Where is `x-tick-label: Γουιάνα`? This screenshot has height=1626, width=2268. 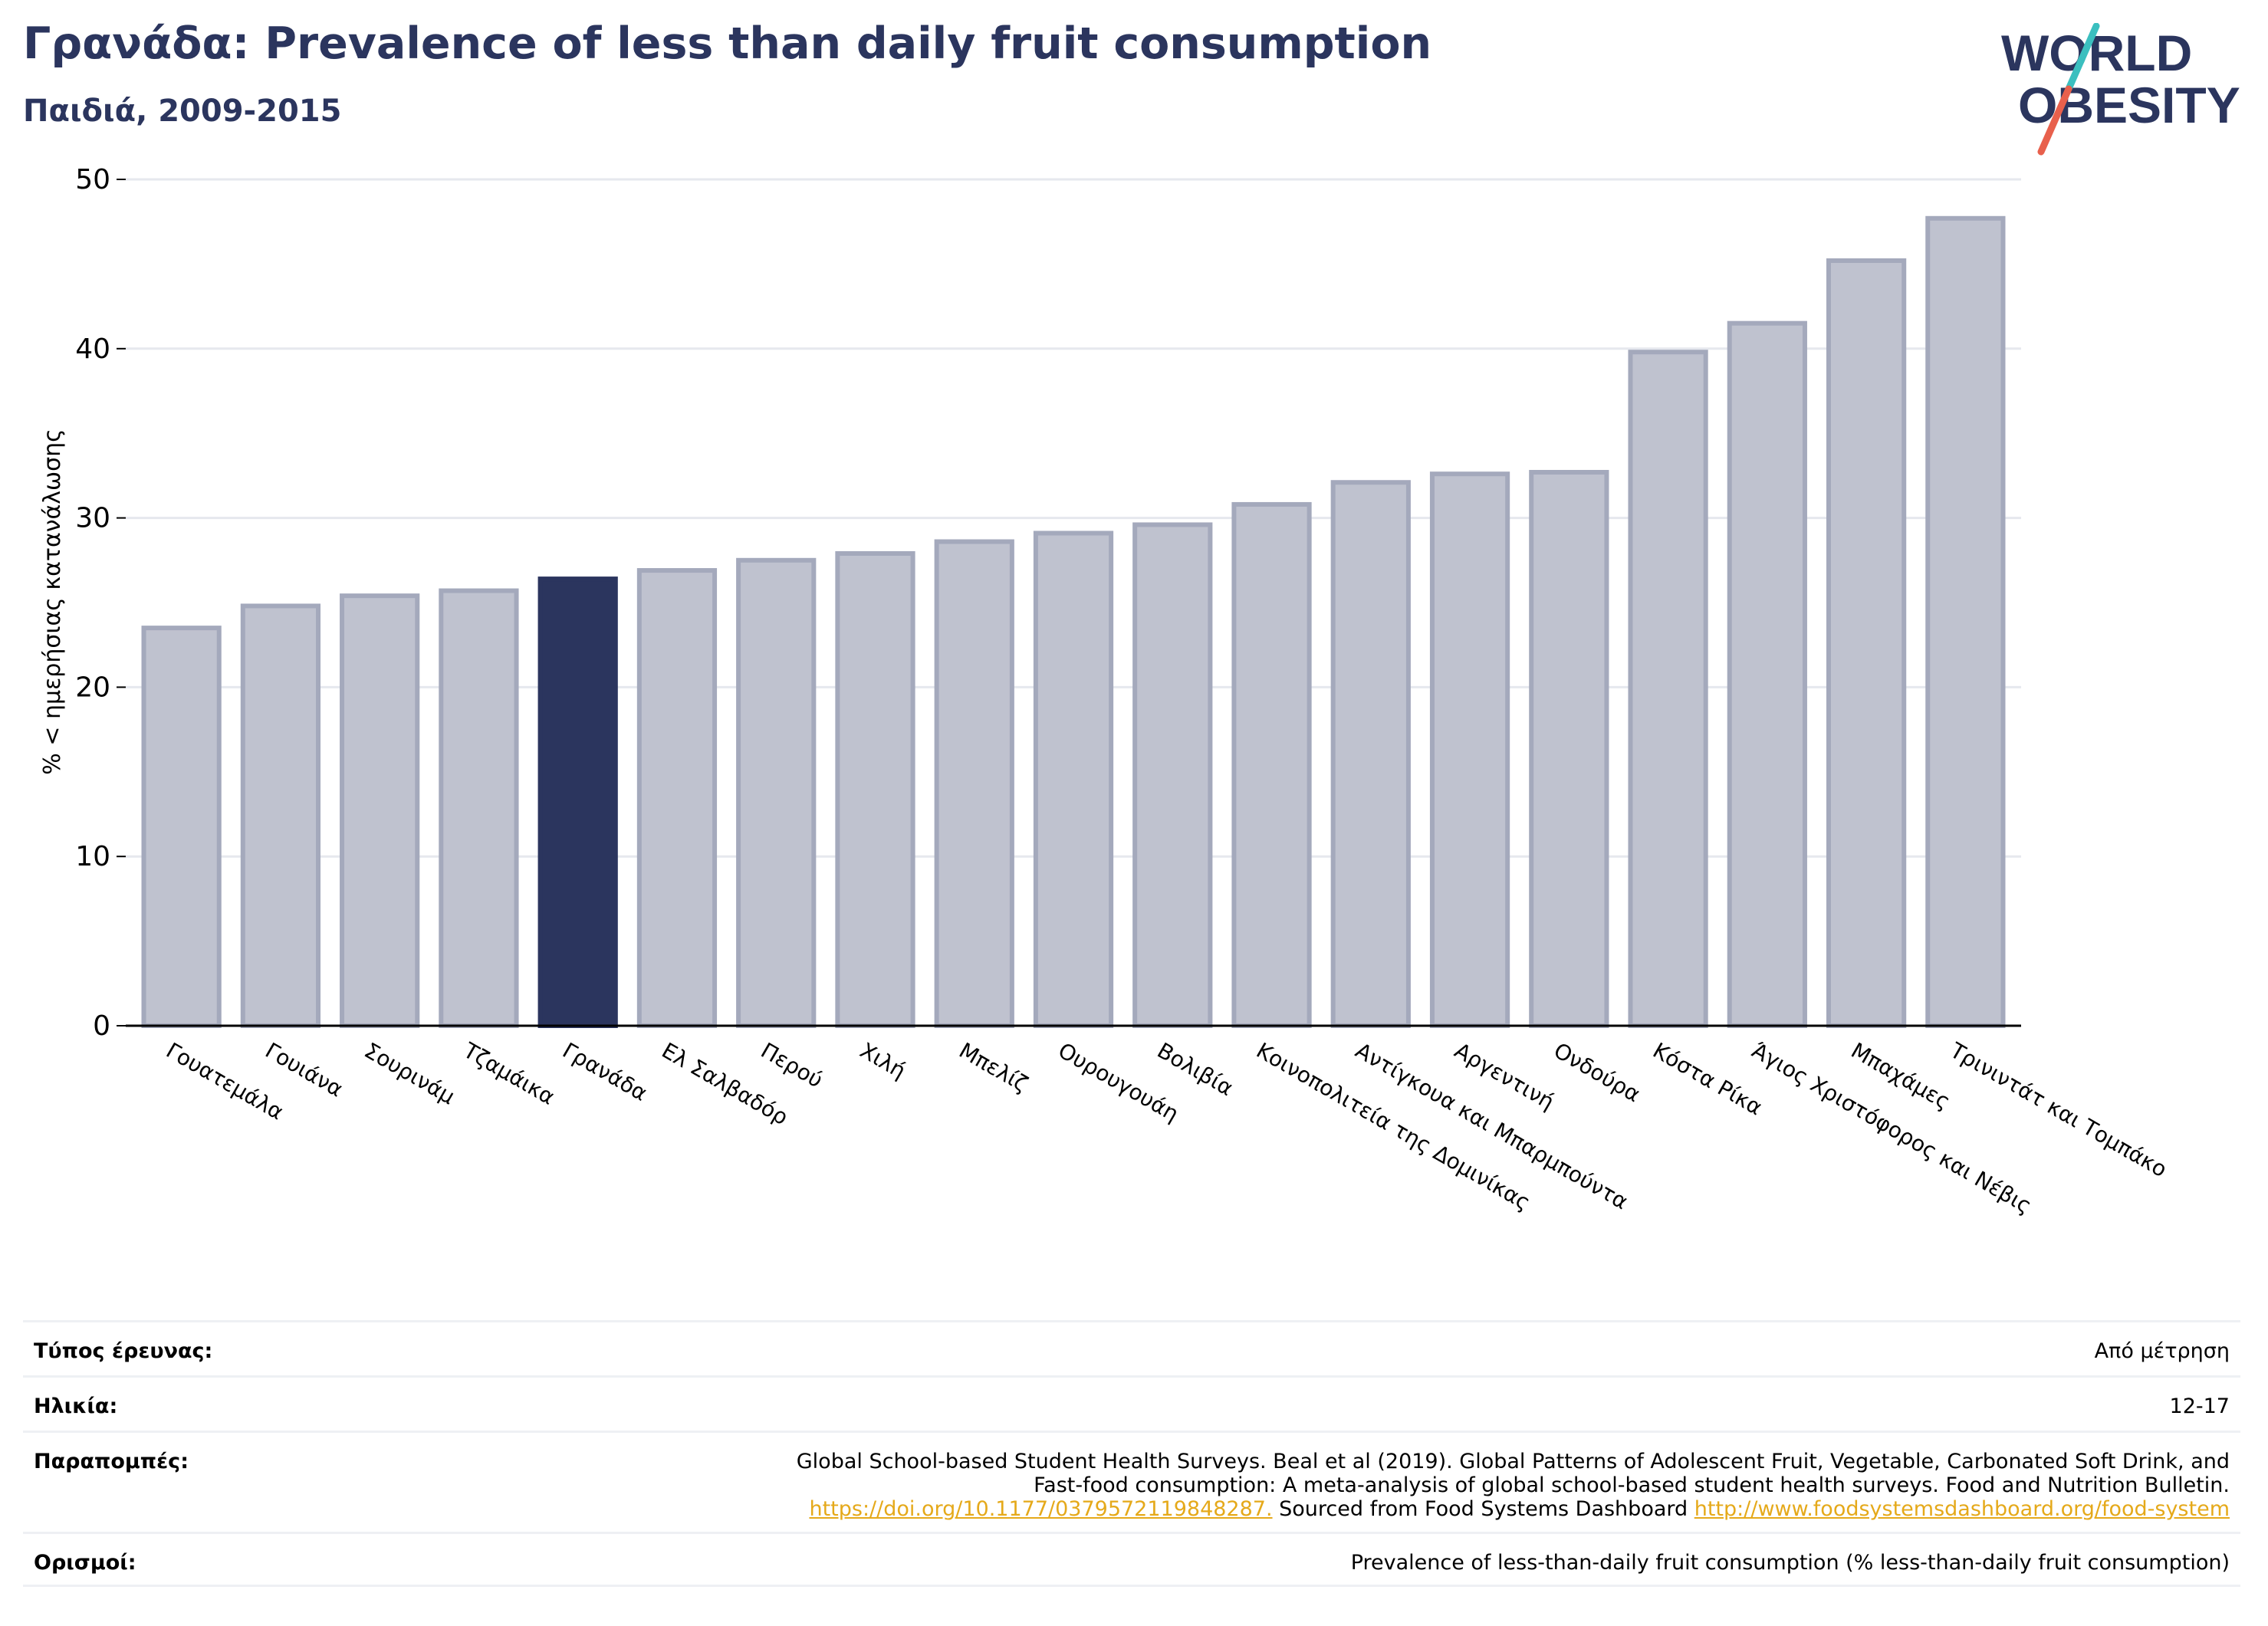
x-tick-label: Γουιάνα is located at coordinates (304, 1070).